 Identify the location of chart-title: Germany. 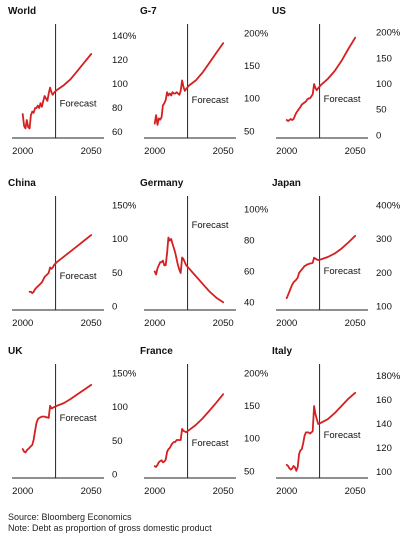
(162, 183).